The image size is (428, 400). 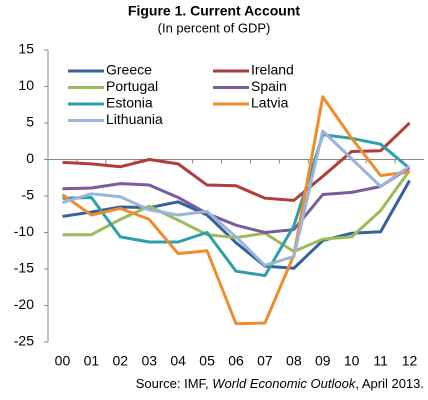 What do you see at coordinates (294, 361) in the screenshot?
I see `x-tick-label: 08` at bounding box center [294, 361].